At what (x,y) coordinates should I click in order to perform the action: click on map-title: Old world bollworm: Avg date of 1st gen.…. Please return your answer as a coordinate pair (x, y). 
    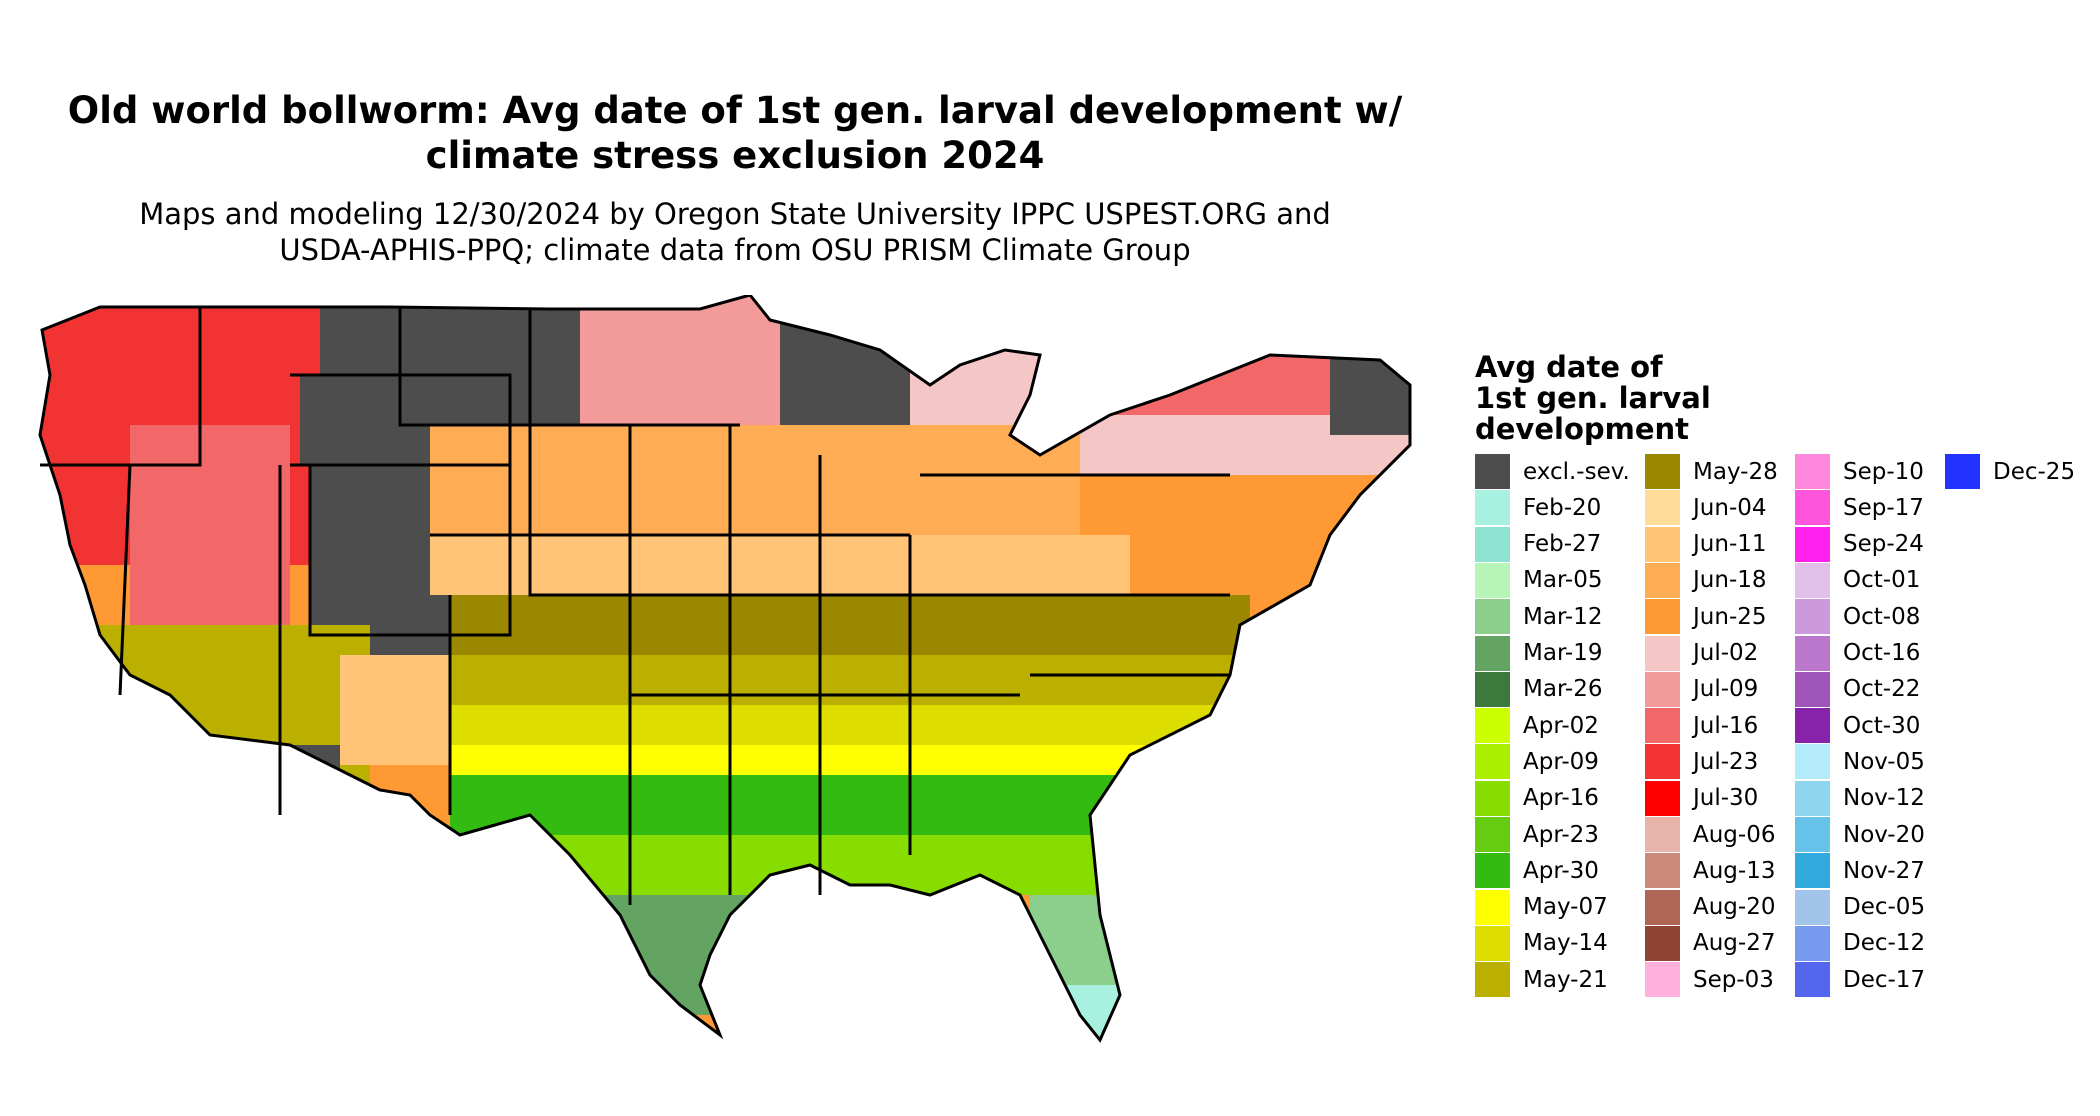
    Looking at the image, I should click on (735, 133).